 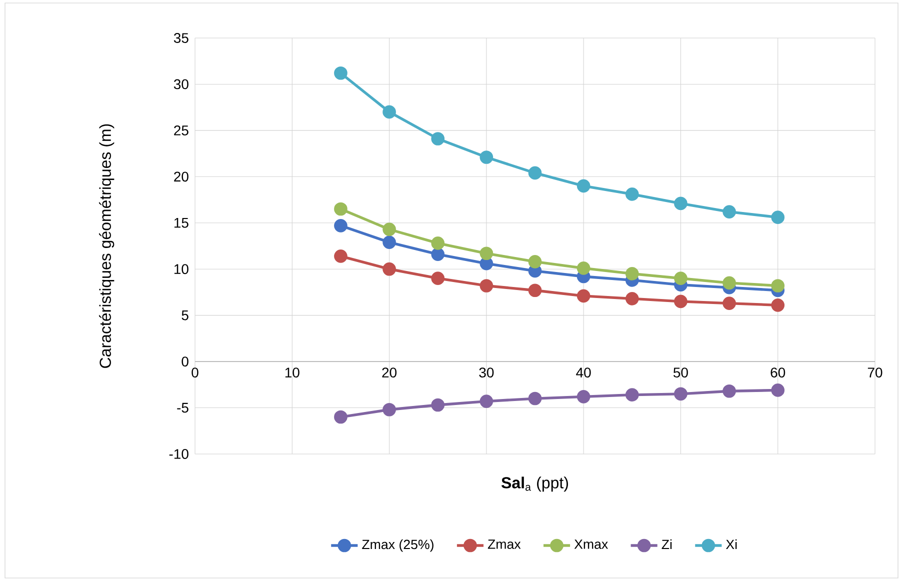 What do you see at coordinates (389, 373) in the screenshot?
I see `x-tick-label: 20` at bounding box center [389, 373].